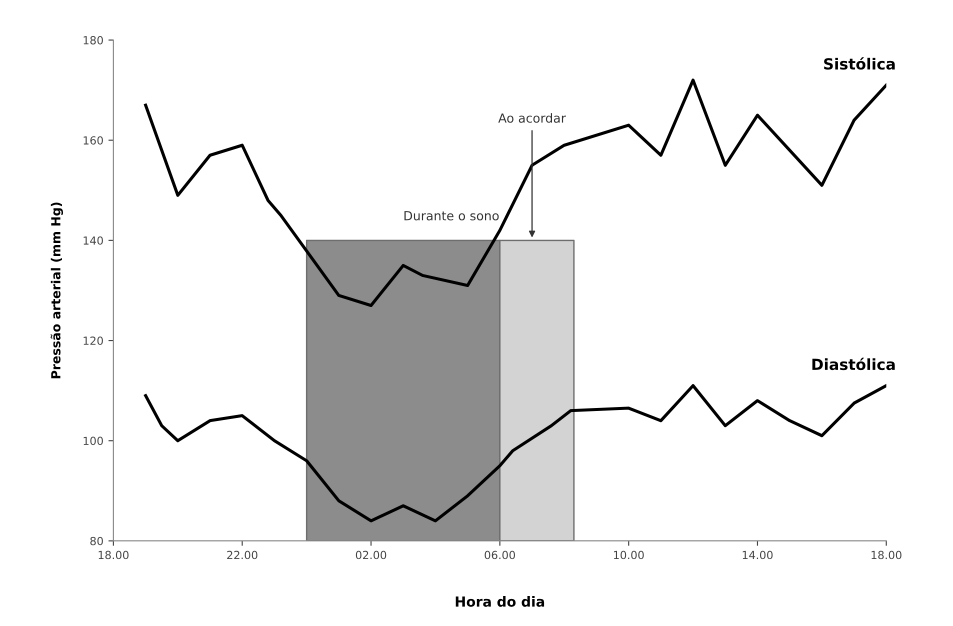 The height and width of the screenshot is (626, 953). Describe the element at coordinates (93, 340) in the screenshot. I see `y-tick-label: 120` at that location.